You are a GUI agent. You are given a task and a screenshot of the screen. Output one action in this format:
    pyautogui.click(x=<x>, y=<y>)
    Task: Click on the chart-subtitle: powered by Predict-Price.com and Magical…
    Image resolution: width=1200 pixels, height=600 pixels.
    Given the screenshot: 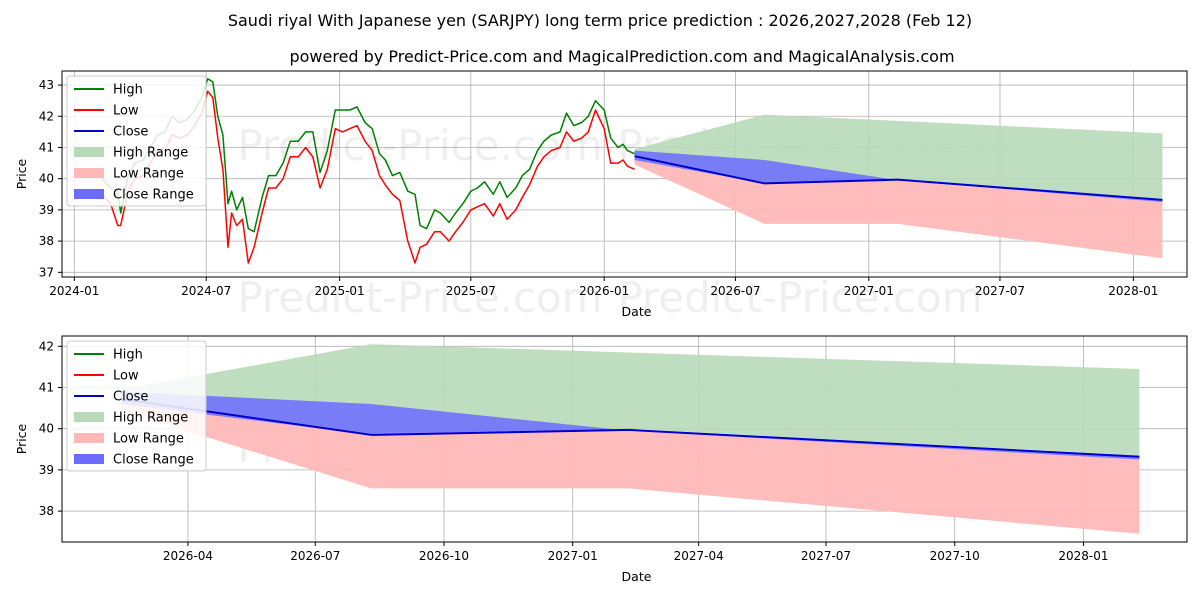 What is the action you would take?
    pyautogui.click(x=621, y=56)
    